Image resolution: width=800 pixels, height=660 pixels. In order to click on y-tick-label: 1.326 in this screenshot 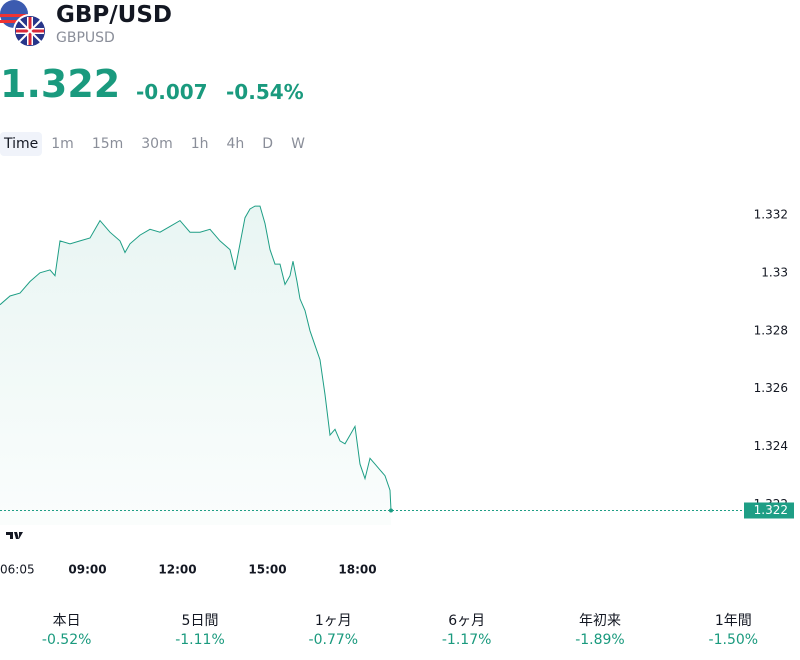, I will do `click(771, 388)`.